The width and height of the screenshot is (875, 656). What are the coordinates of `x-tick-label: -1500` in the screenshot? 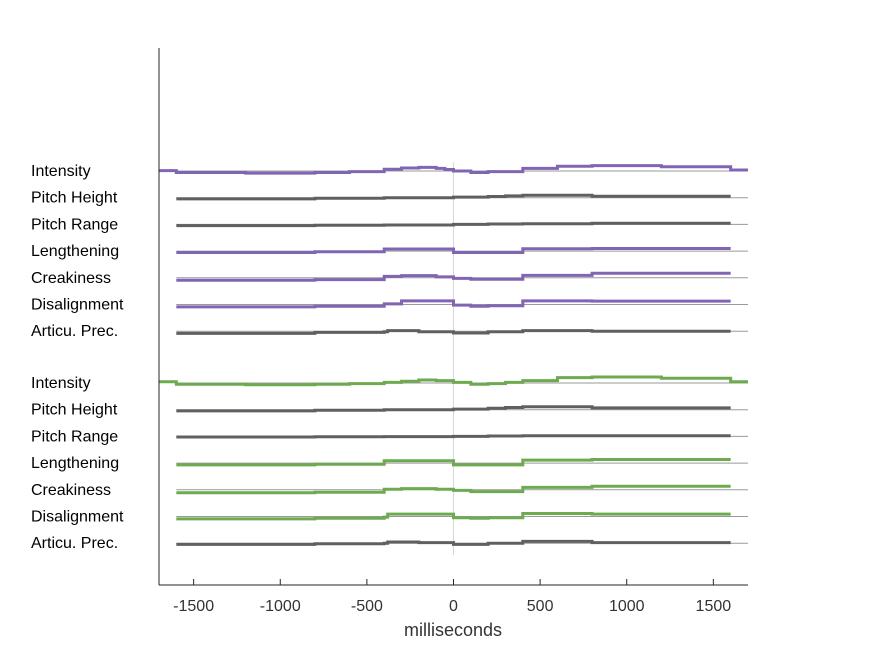 It's located at (193, 606).